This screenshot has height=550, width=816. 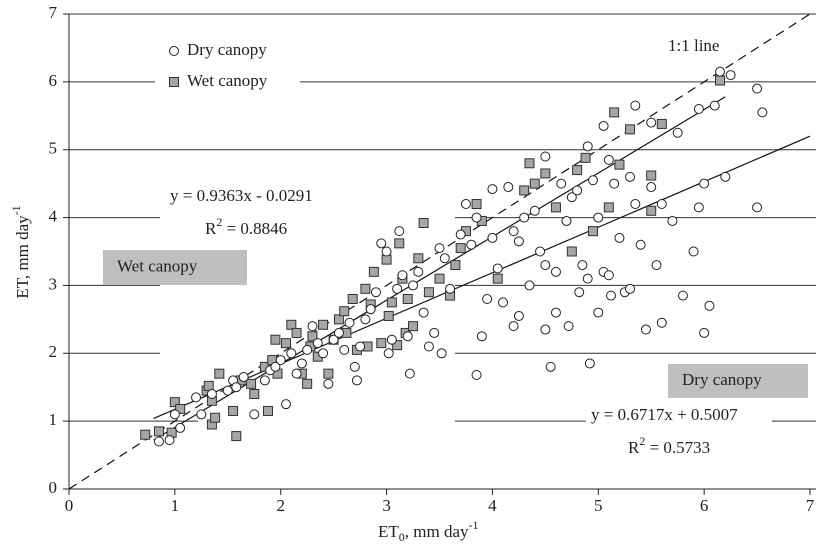 I want to click on legend-marker, so click(x=174, y=82).